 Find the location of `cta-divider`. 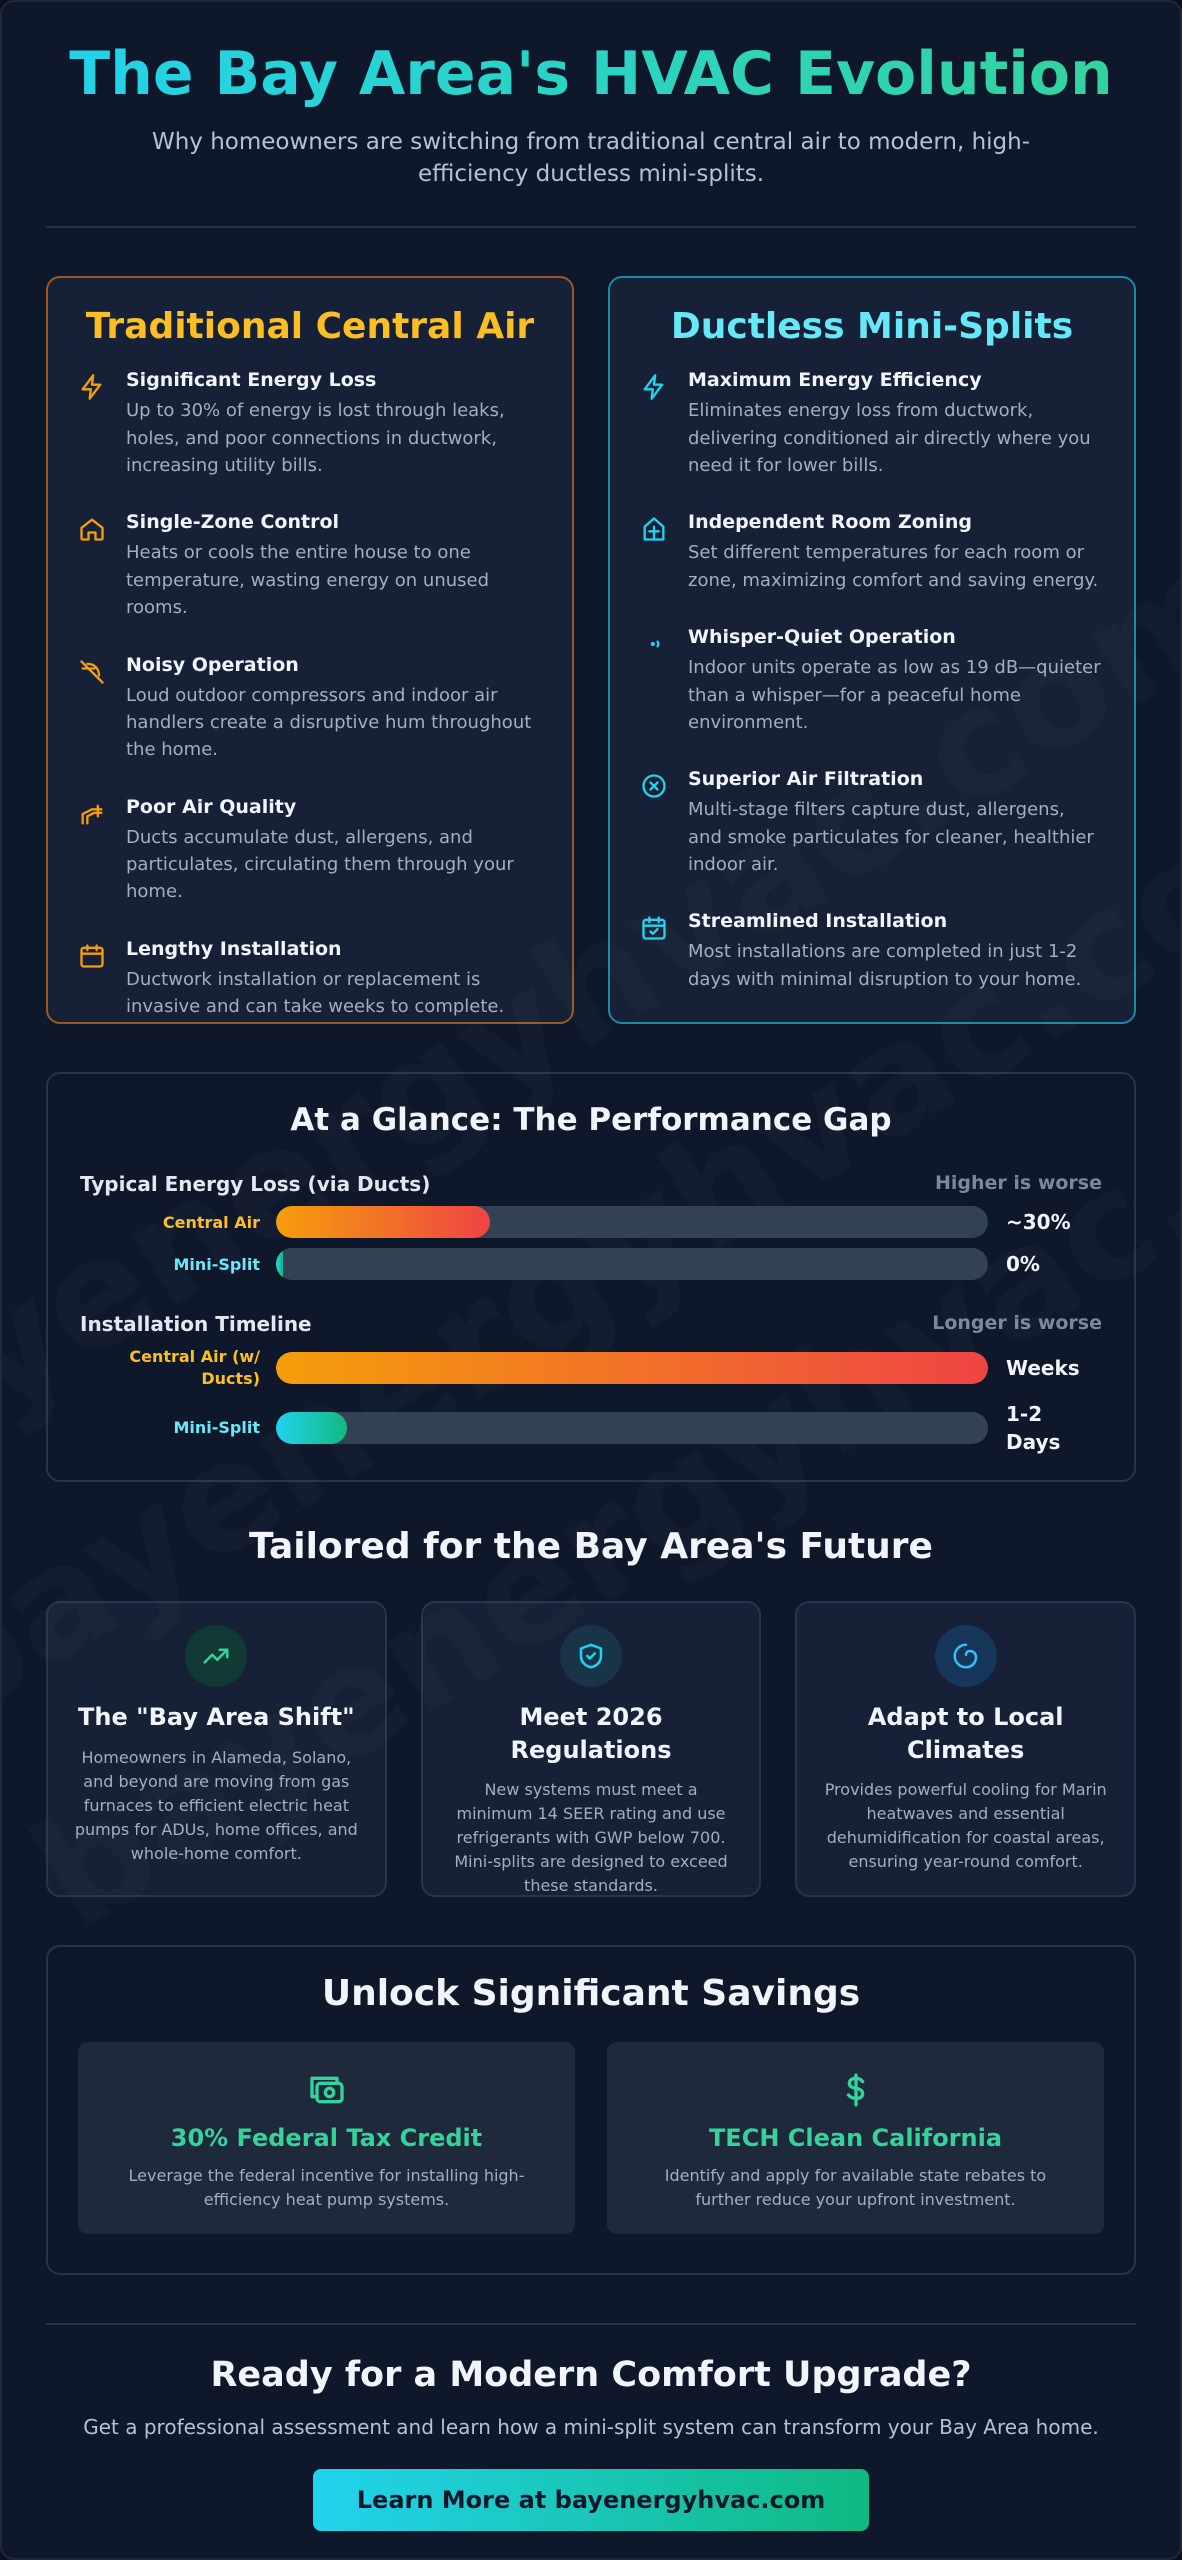

cta-divider is located at coordinates (591, 2324).